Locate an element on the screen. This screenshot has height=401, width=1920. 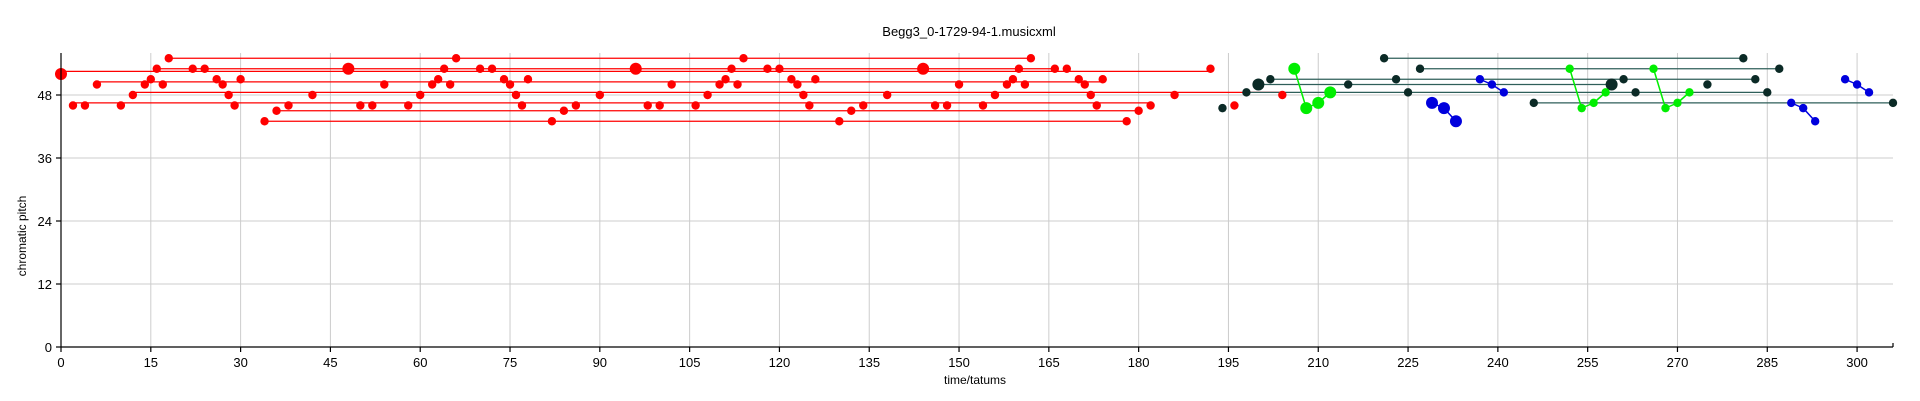
x-tick-label: 135 is located at coordinates (869, 362).